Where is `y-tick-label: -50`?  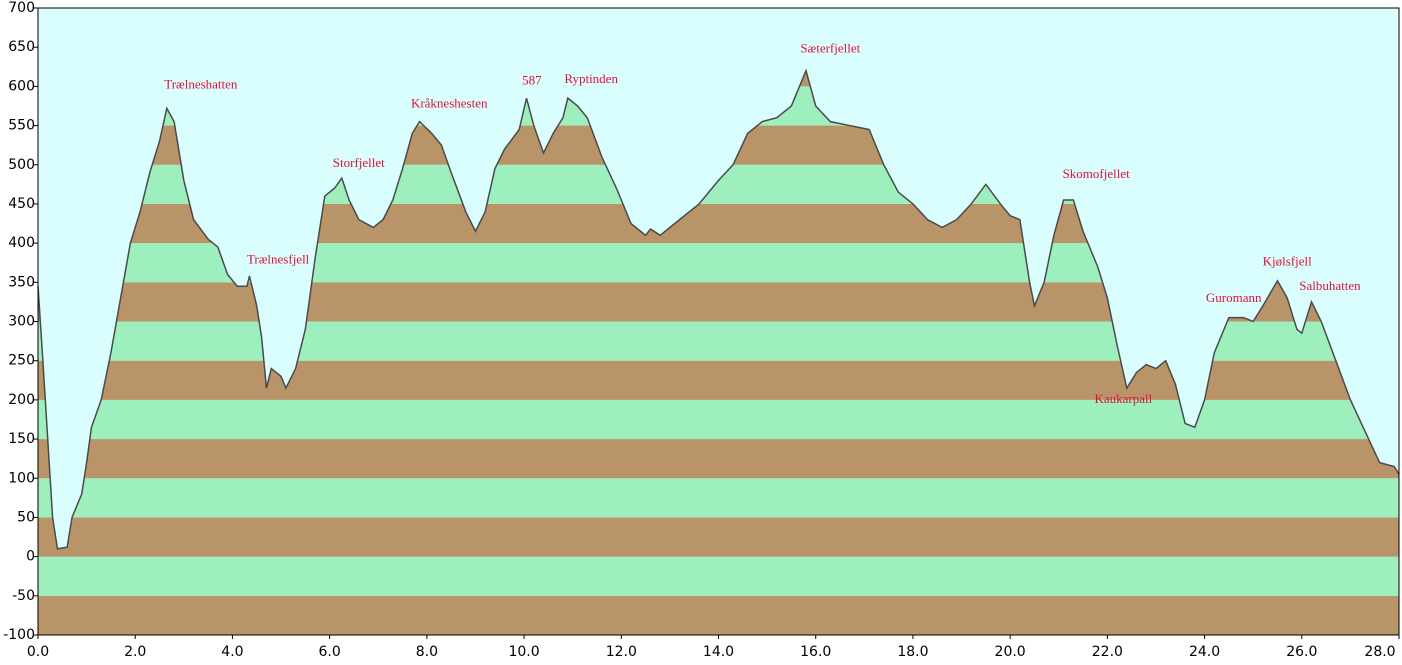
y-tick-label: -50 is located at coordinates (23, 596).